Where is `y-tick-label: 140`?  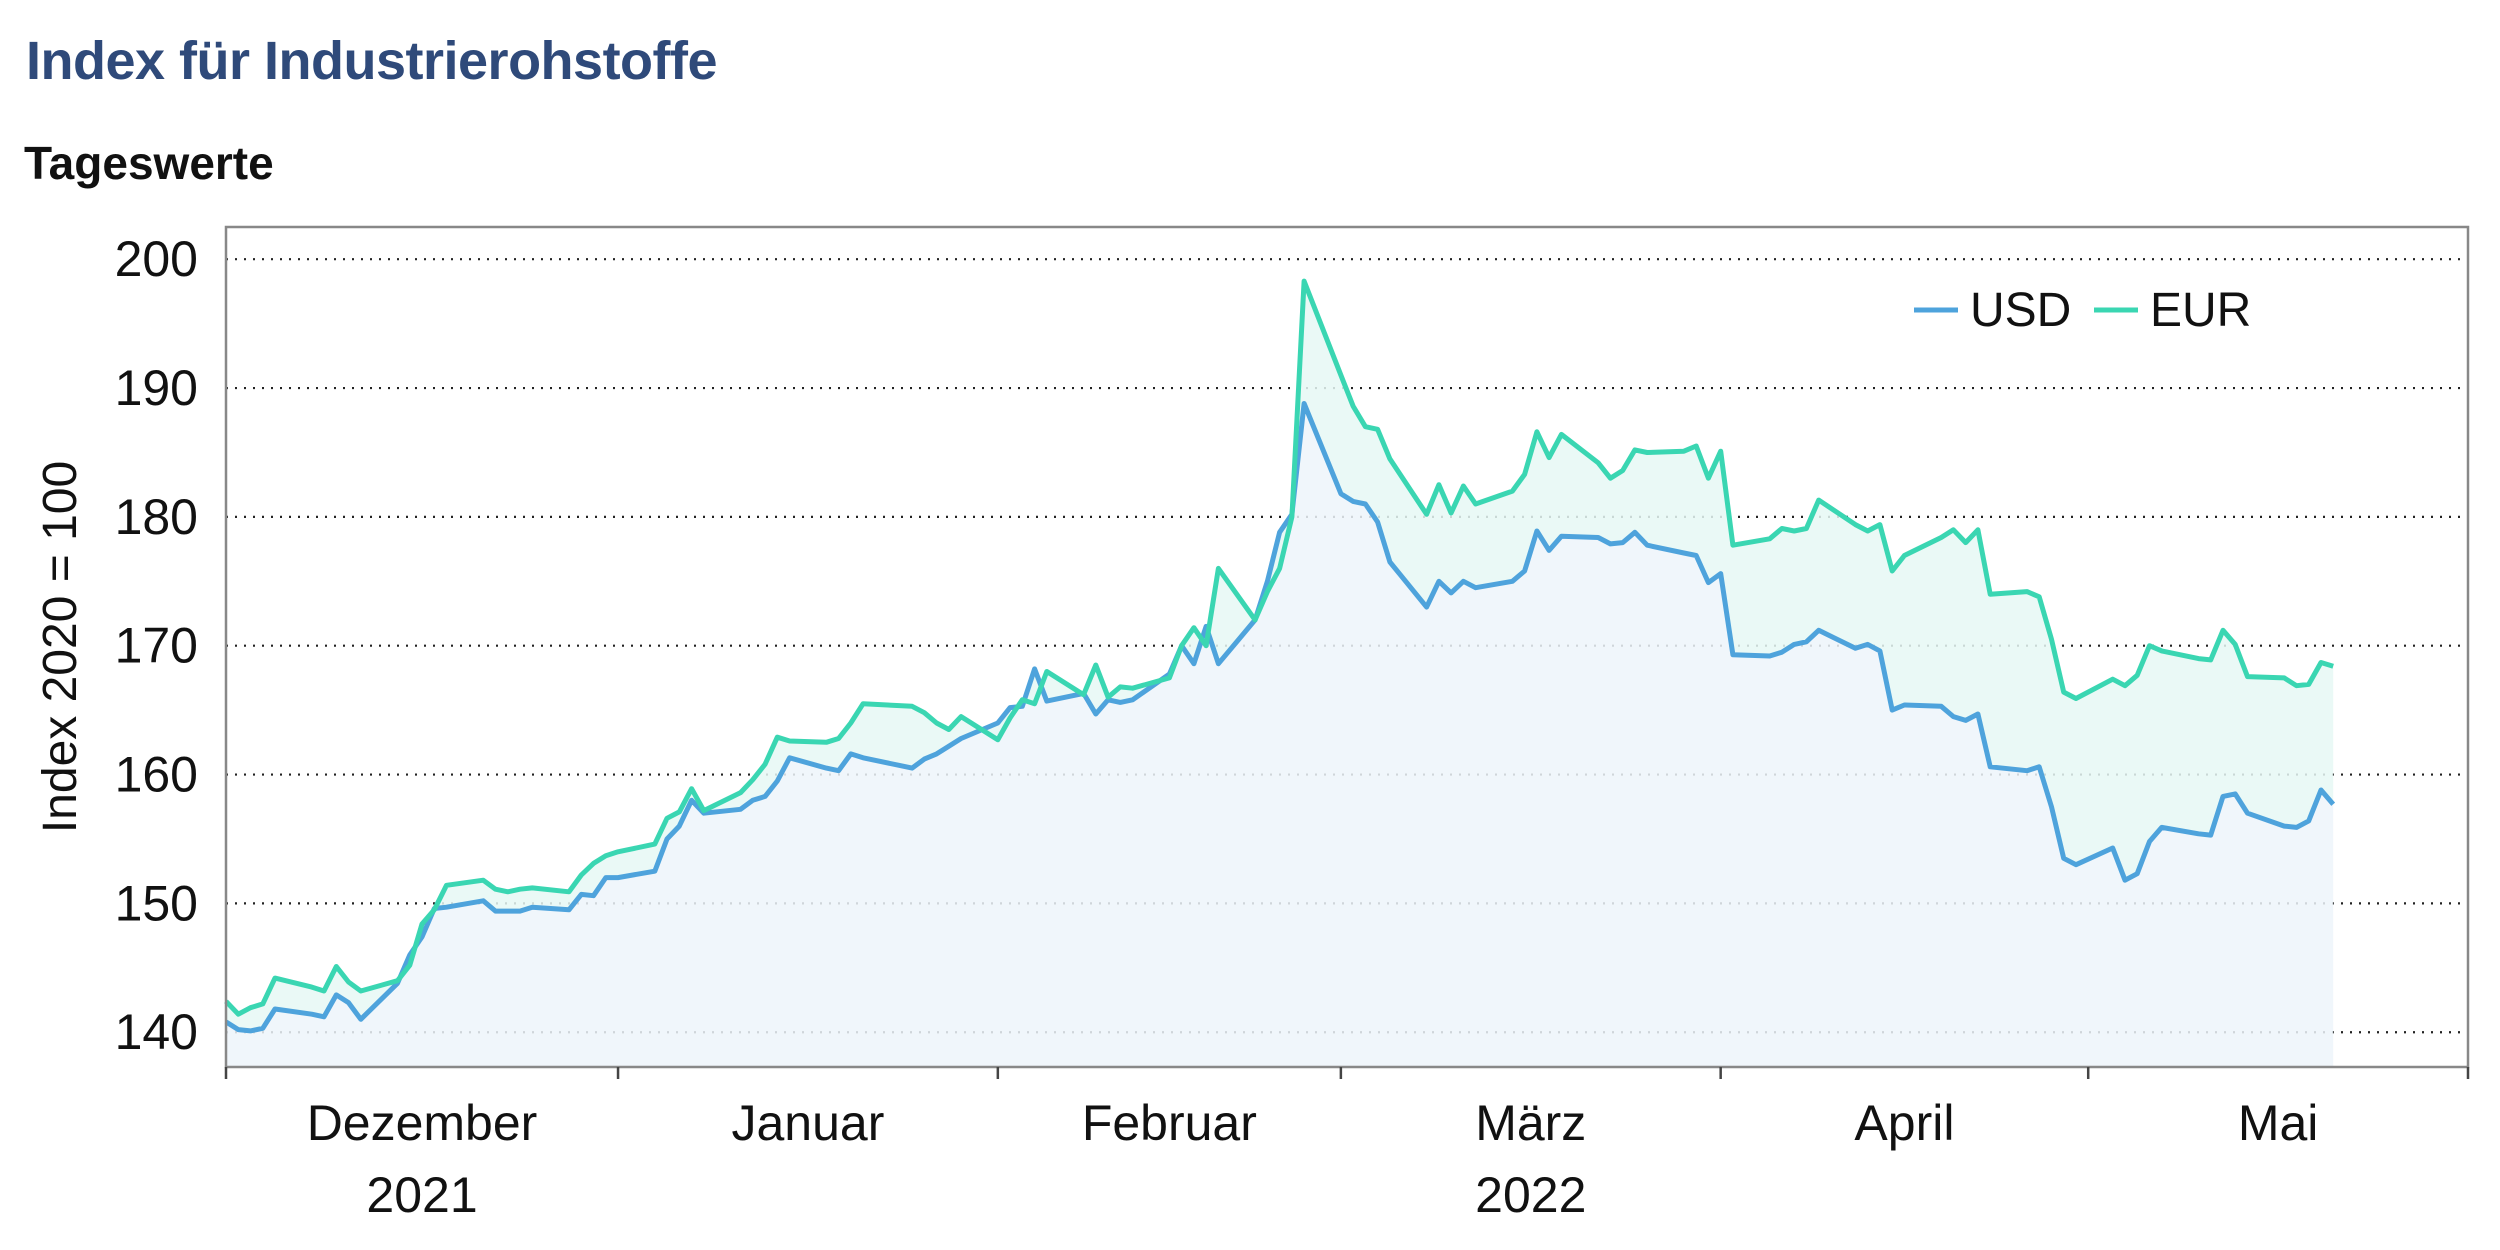 y-tick-label: 140 is located at coordinates (156, 1032).